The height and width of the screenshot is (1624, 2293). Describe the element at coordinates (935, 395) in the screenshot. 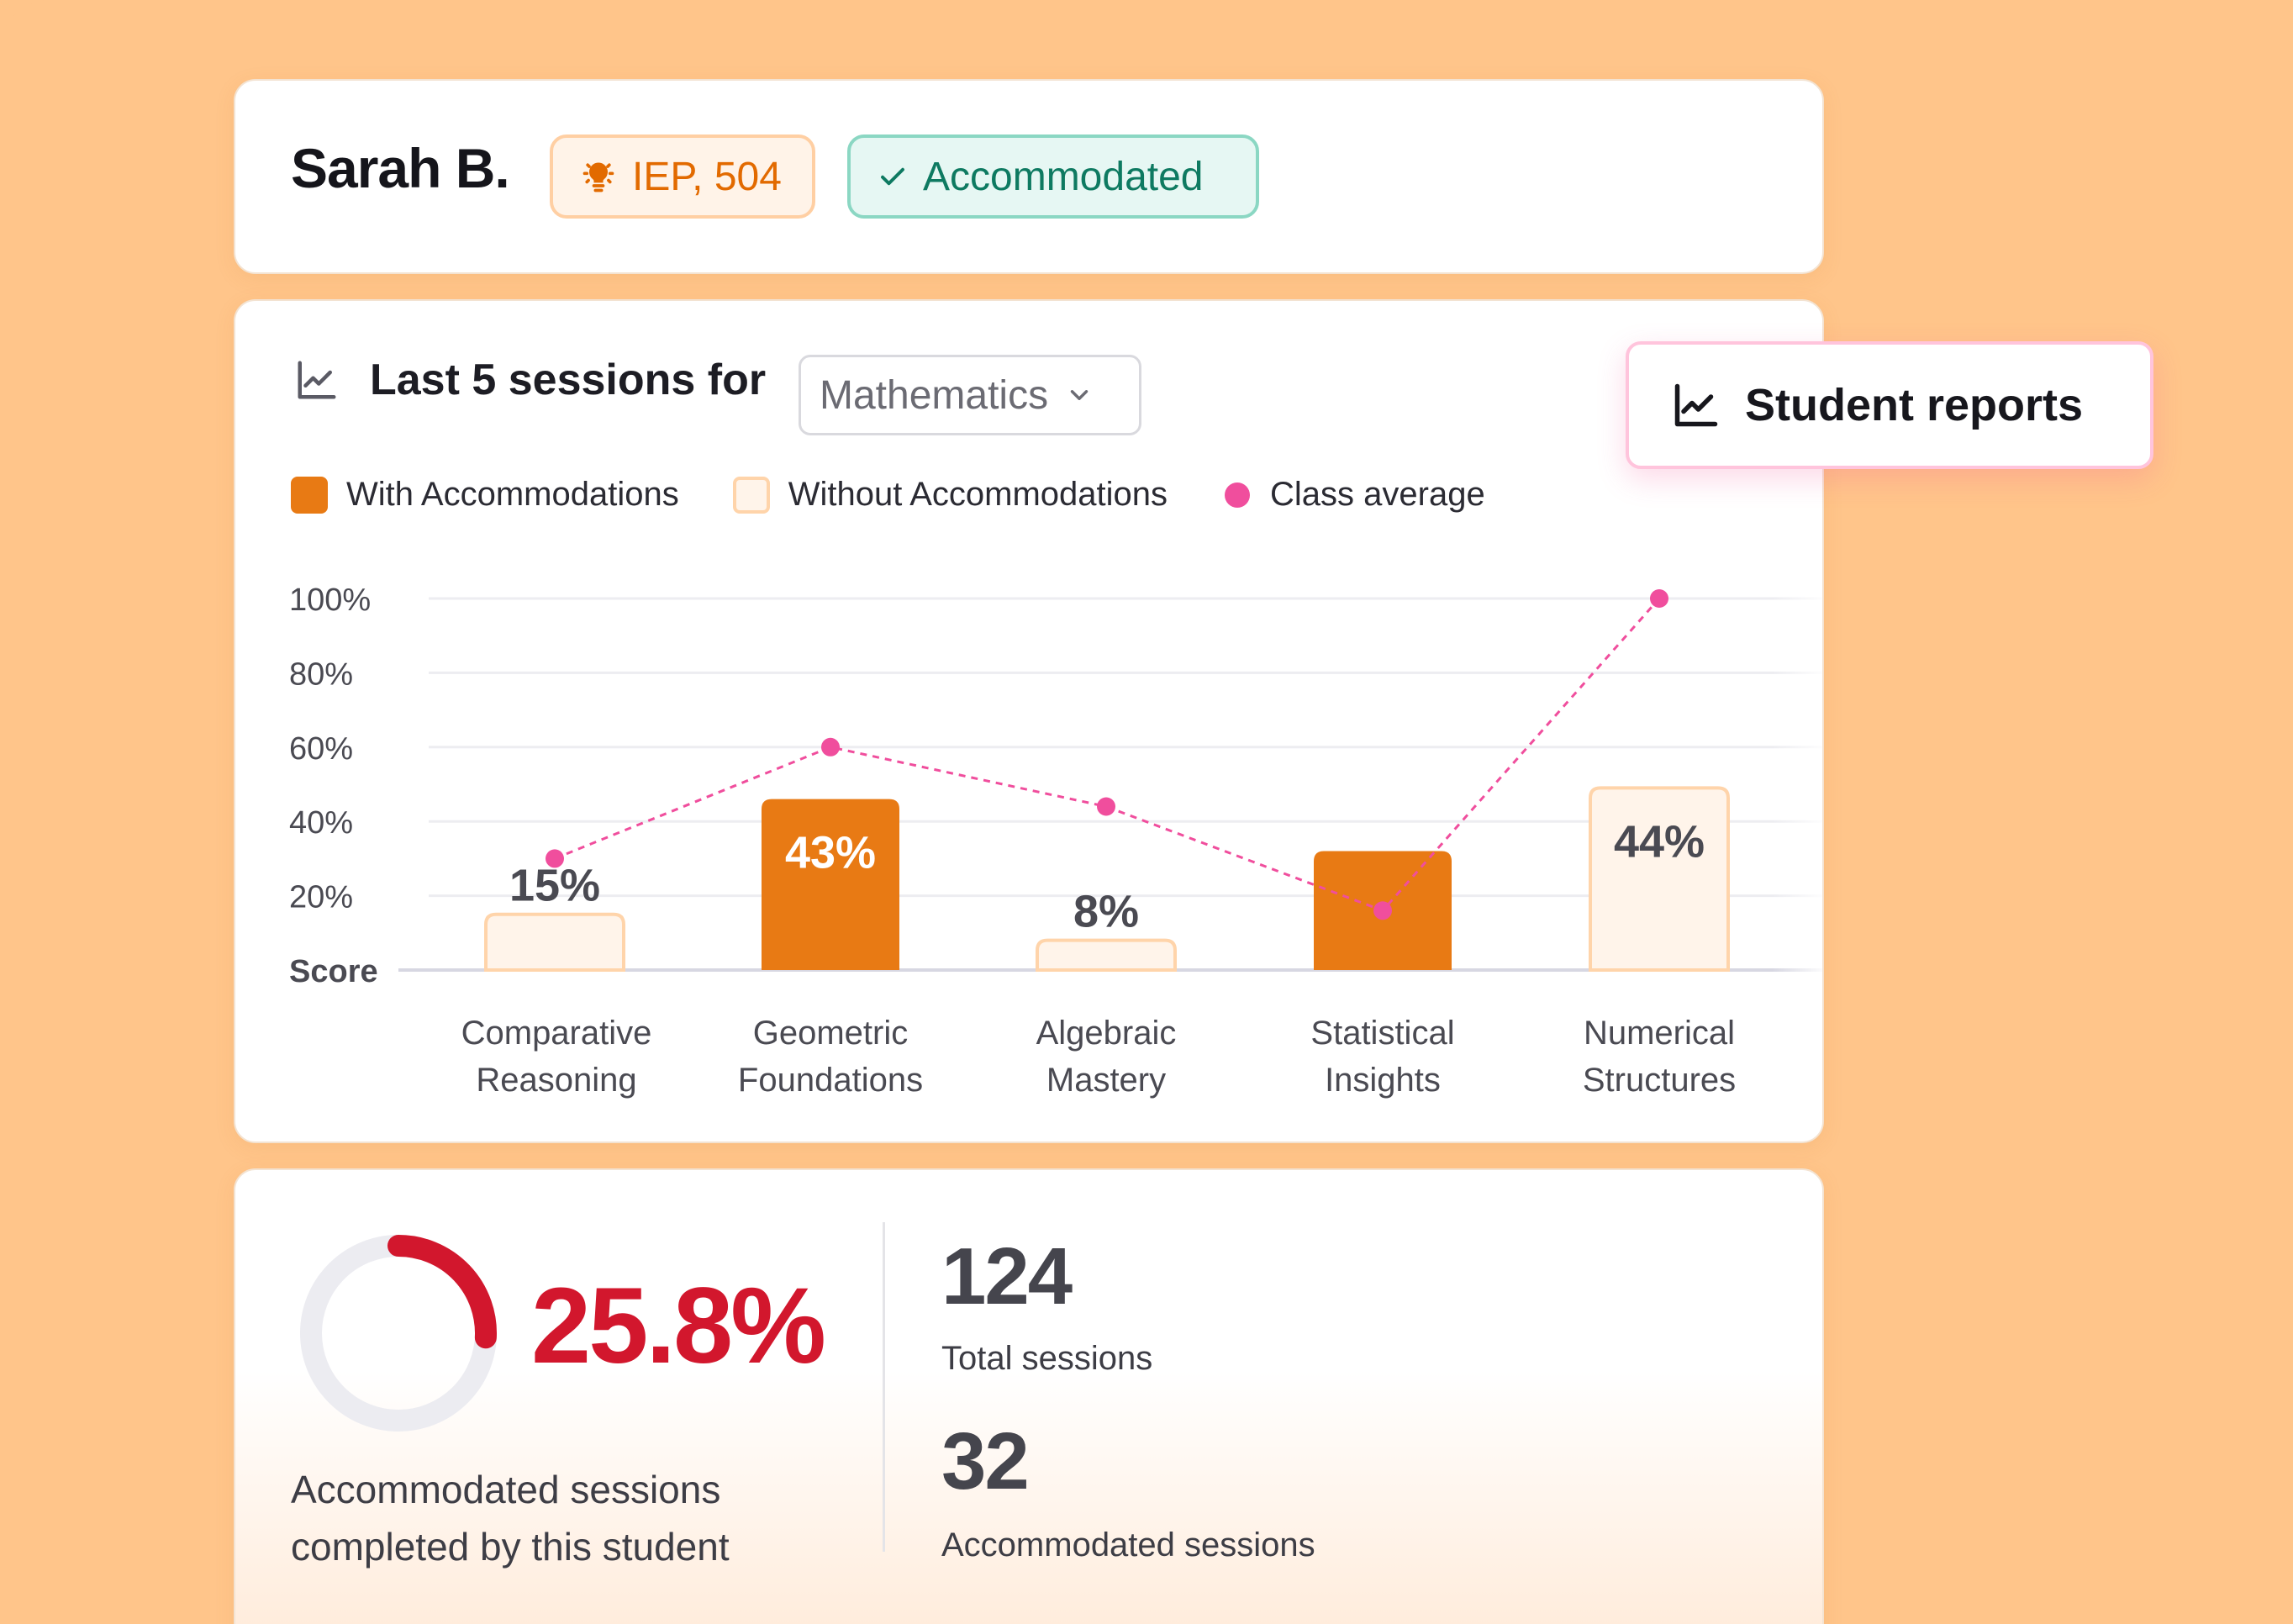

I see `subject-select-value: Mathematics` at that location.